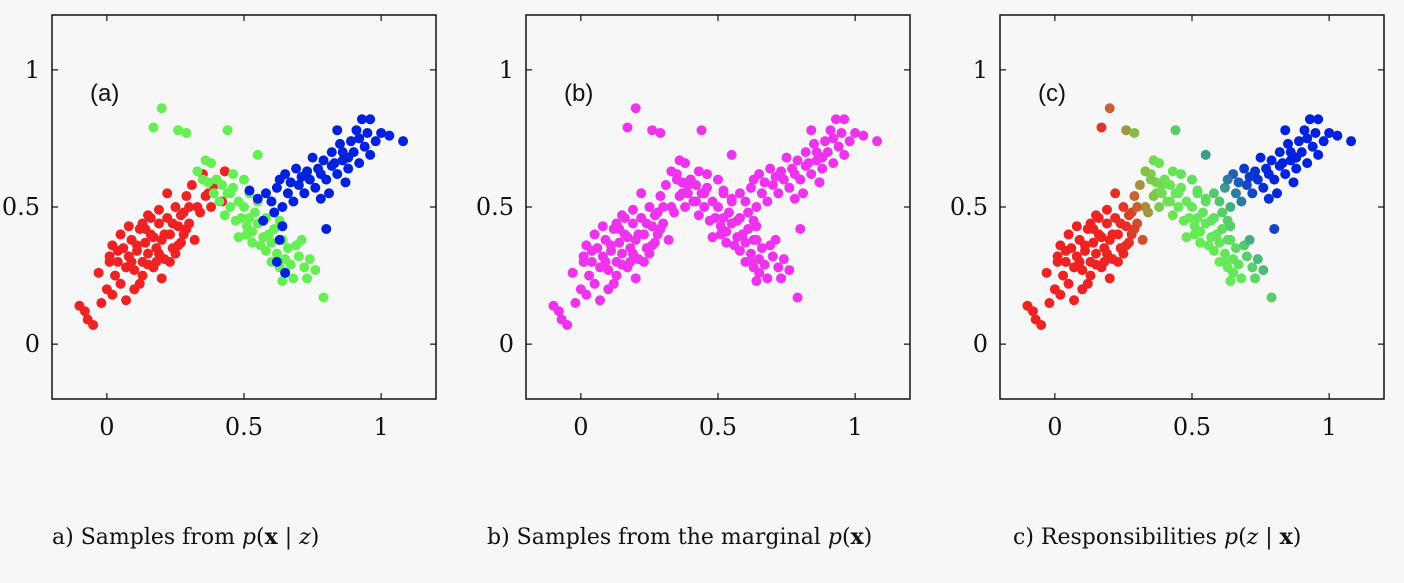 The width and height of the screenshot is (1404, 583). What do you see at coordinates (106, 427) in the screenshot?
I see `x-tick-label-a-0: 0` at bounding box center [106, 427].